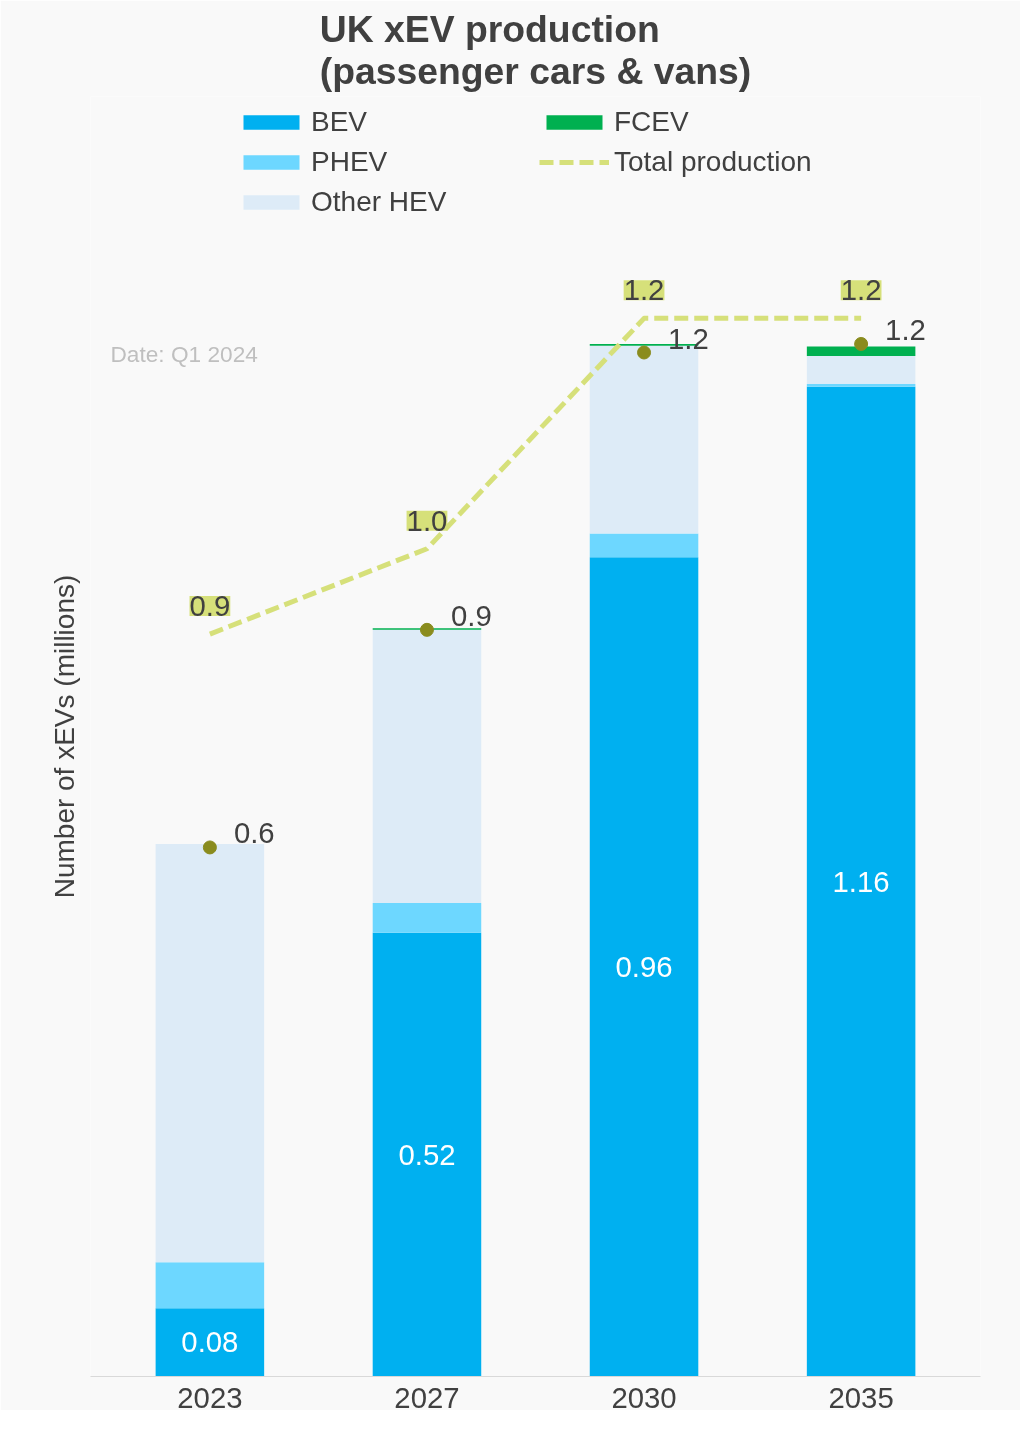  I want to click on data-label: 0.52, so click(427, 1154).